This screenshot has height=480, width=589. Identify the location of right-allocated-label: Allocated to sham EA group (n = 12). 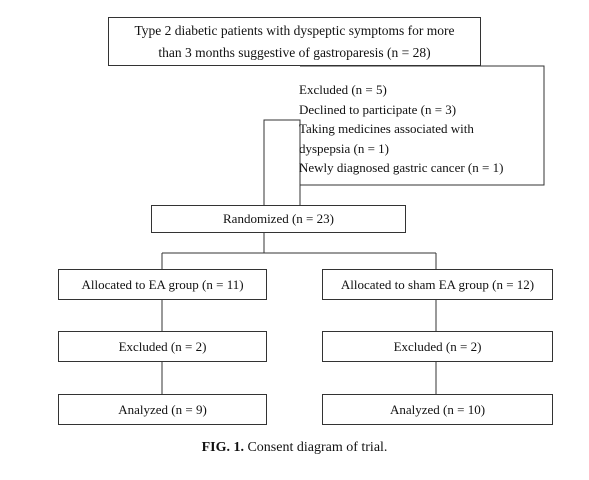
(437, 284).